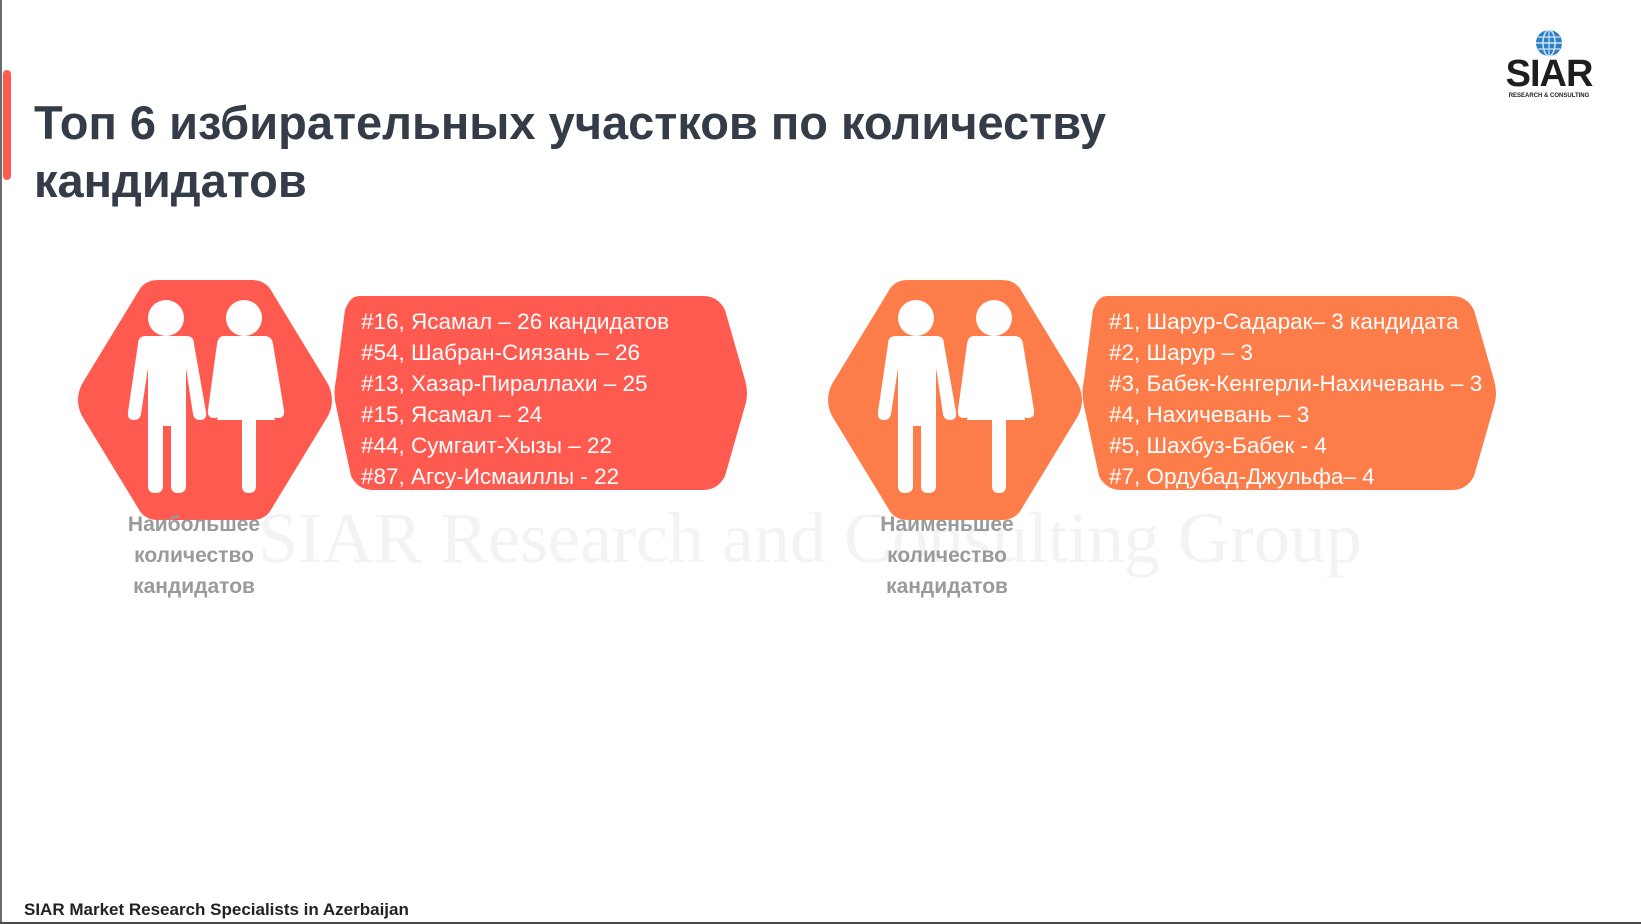 The width and height of the screenshot is (1641, 924). I want to click on list-item: #13, Хазар-Пираллахи – 25, so click(504, 383).